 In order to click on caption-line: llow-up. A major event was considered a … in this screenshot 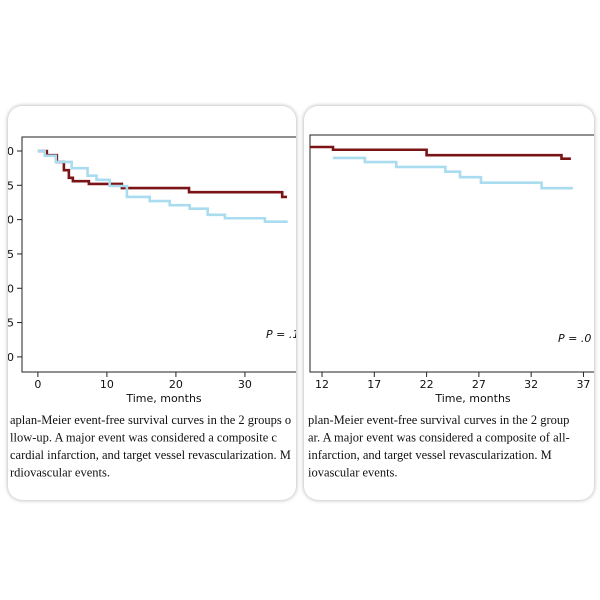, I will do `click(143, 438)`.